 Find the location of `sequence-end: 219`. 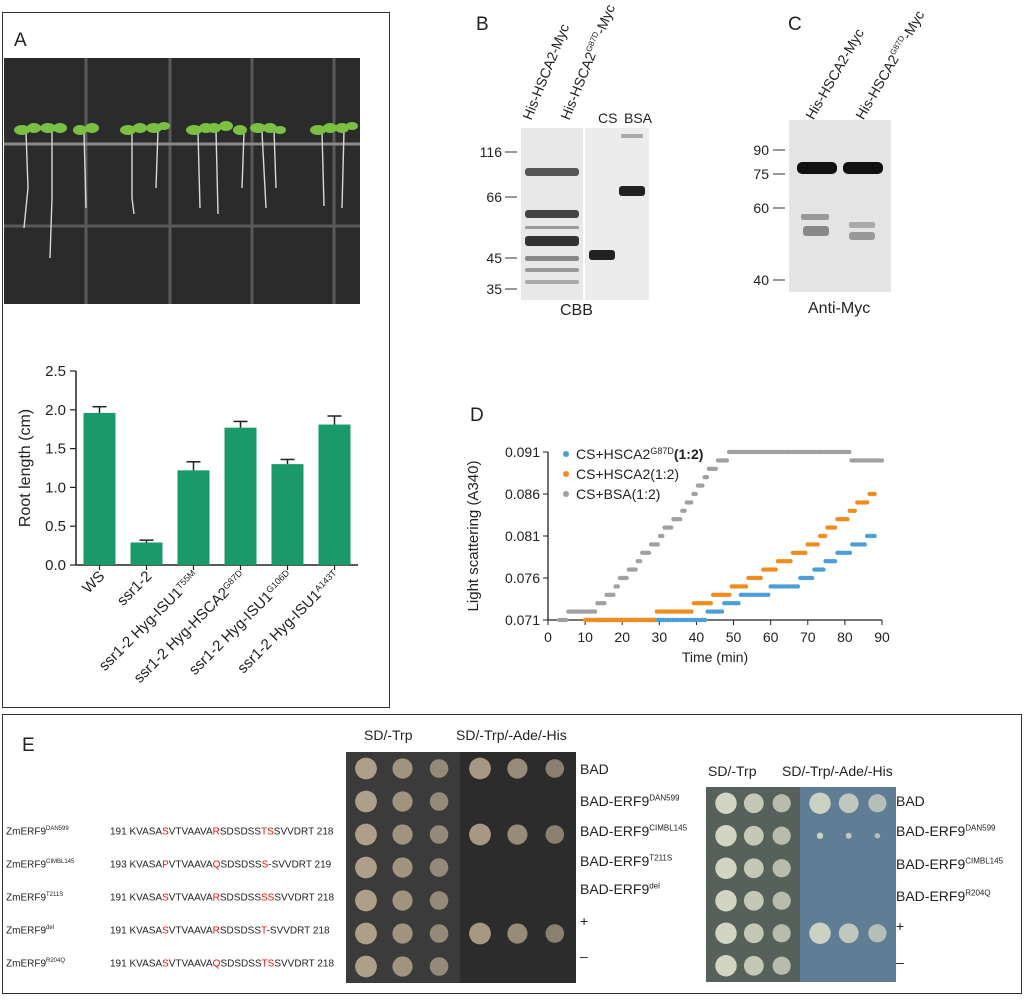

sequence-end: 219 is located at coordinates (321, 865).